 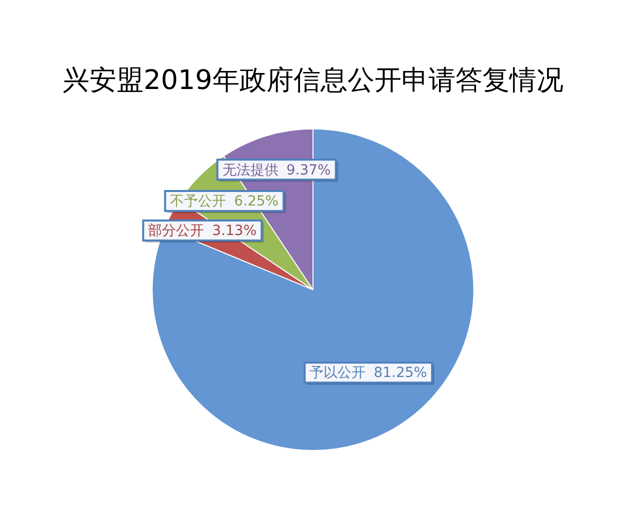 What do you see at coordinates (338, 373) in the screenshot?
I see `slice-label: 予以公开` at bounding box center [338, 373].